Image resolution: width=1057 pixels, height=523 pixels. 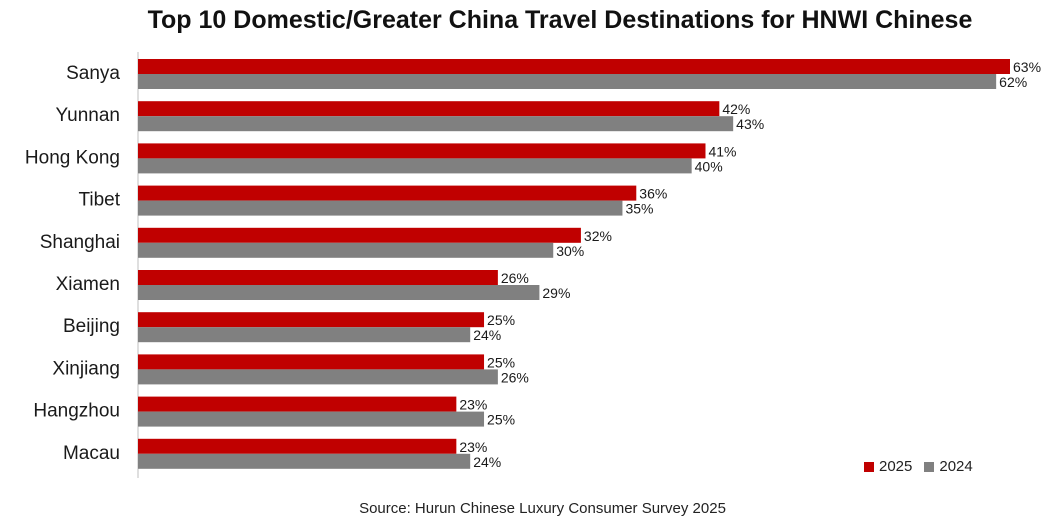 I want to click on data-label-2025-xiamen: 26%, so click(x=515, y=278).